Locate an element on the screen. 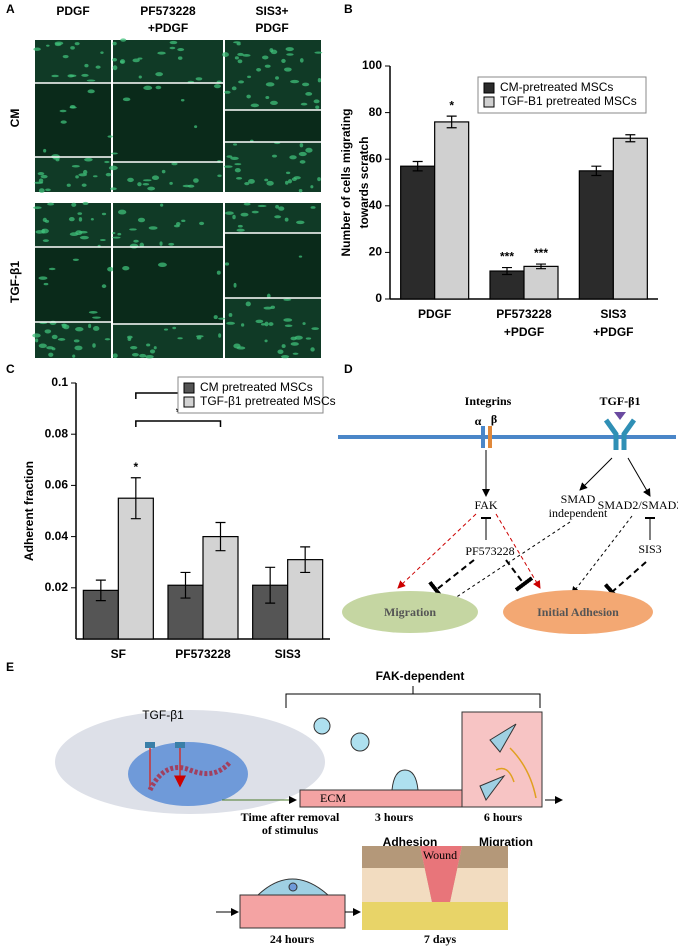 The height and width of the screenshot is (946, 678). panel-label: A is located at coordinates (10, 9).